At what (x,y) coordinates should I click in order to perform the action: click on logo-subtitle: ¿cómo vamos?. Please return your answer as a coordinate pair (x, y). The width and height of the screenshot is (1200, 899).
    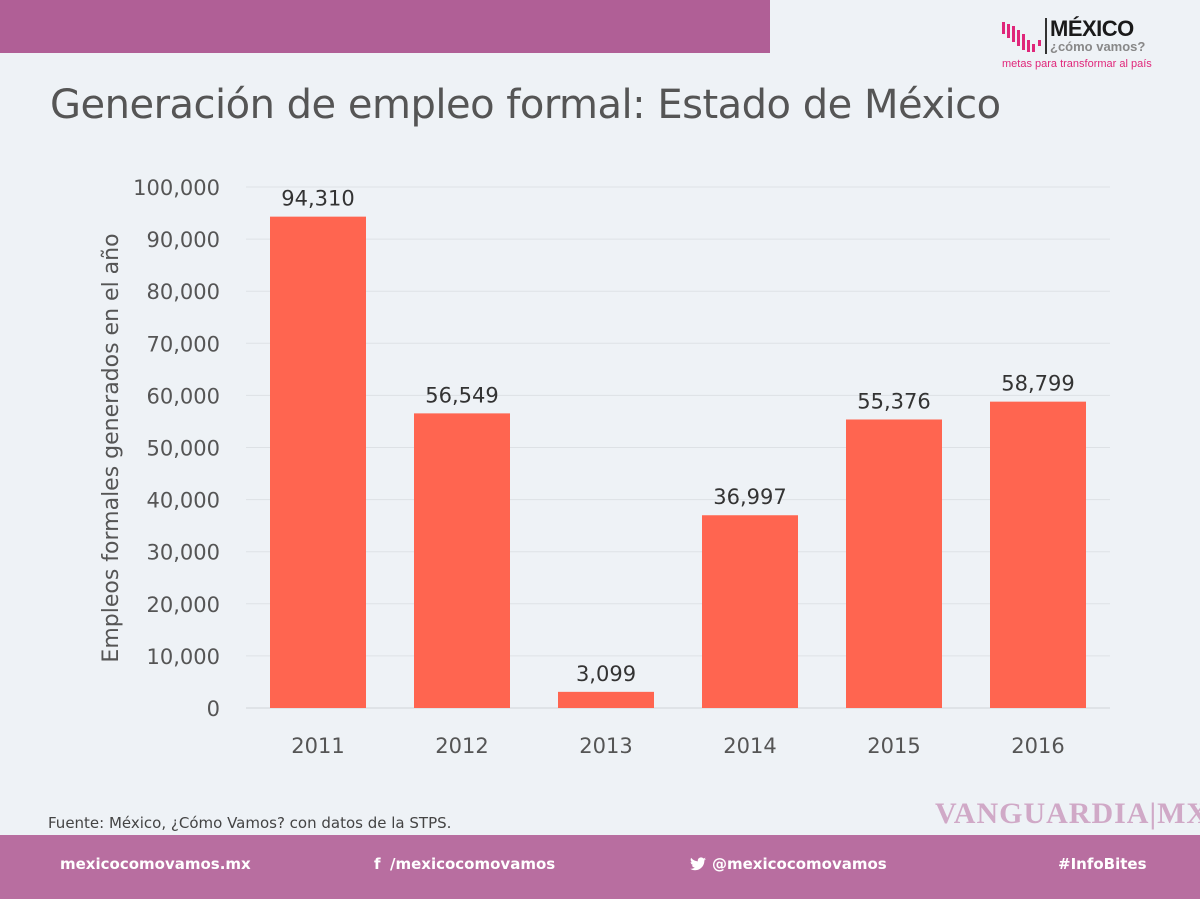
    Looking at the image, I should click on (1098, 46).